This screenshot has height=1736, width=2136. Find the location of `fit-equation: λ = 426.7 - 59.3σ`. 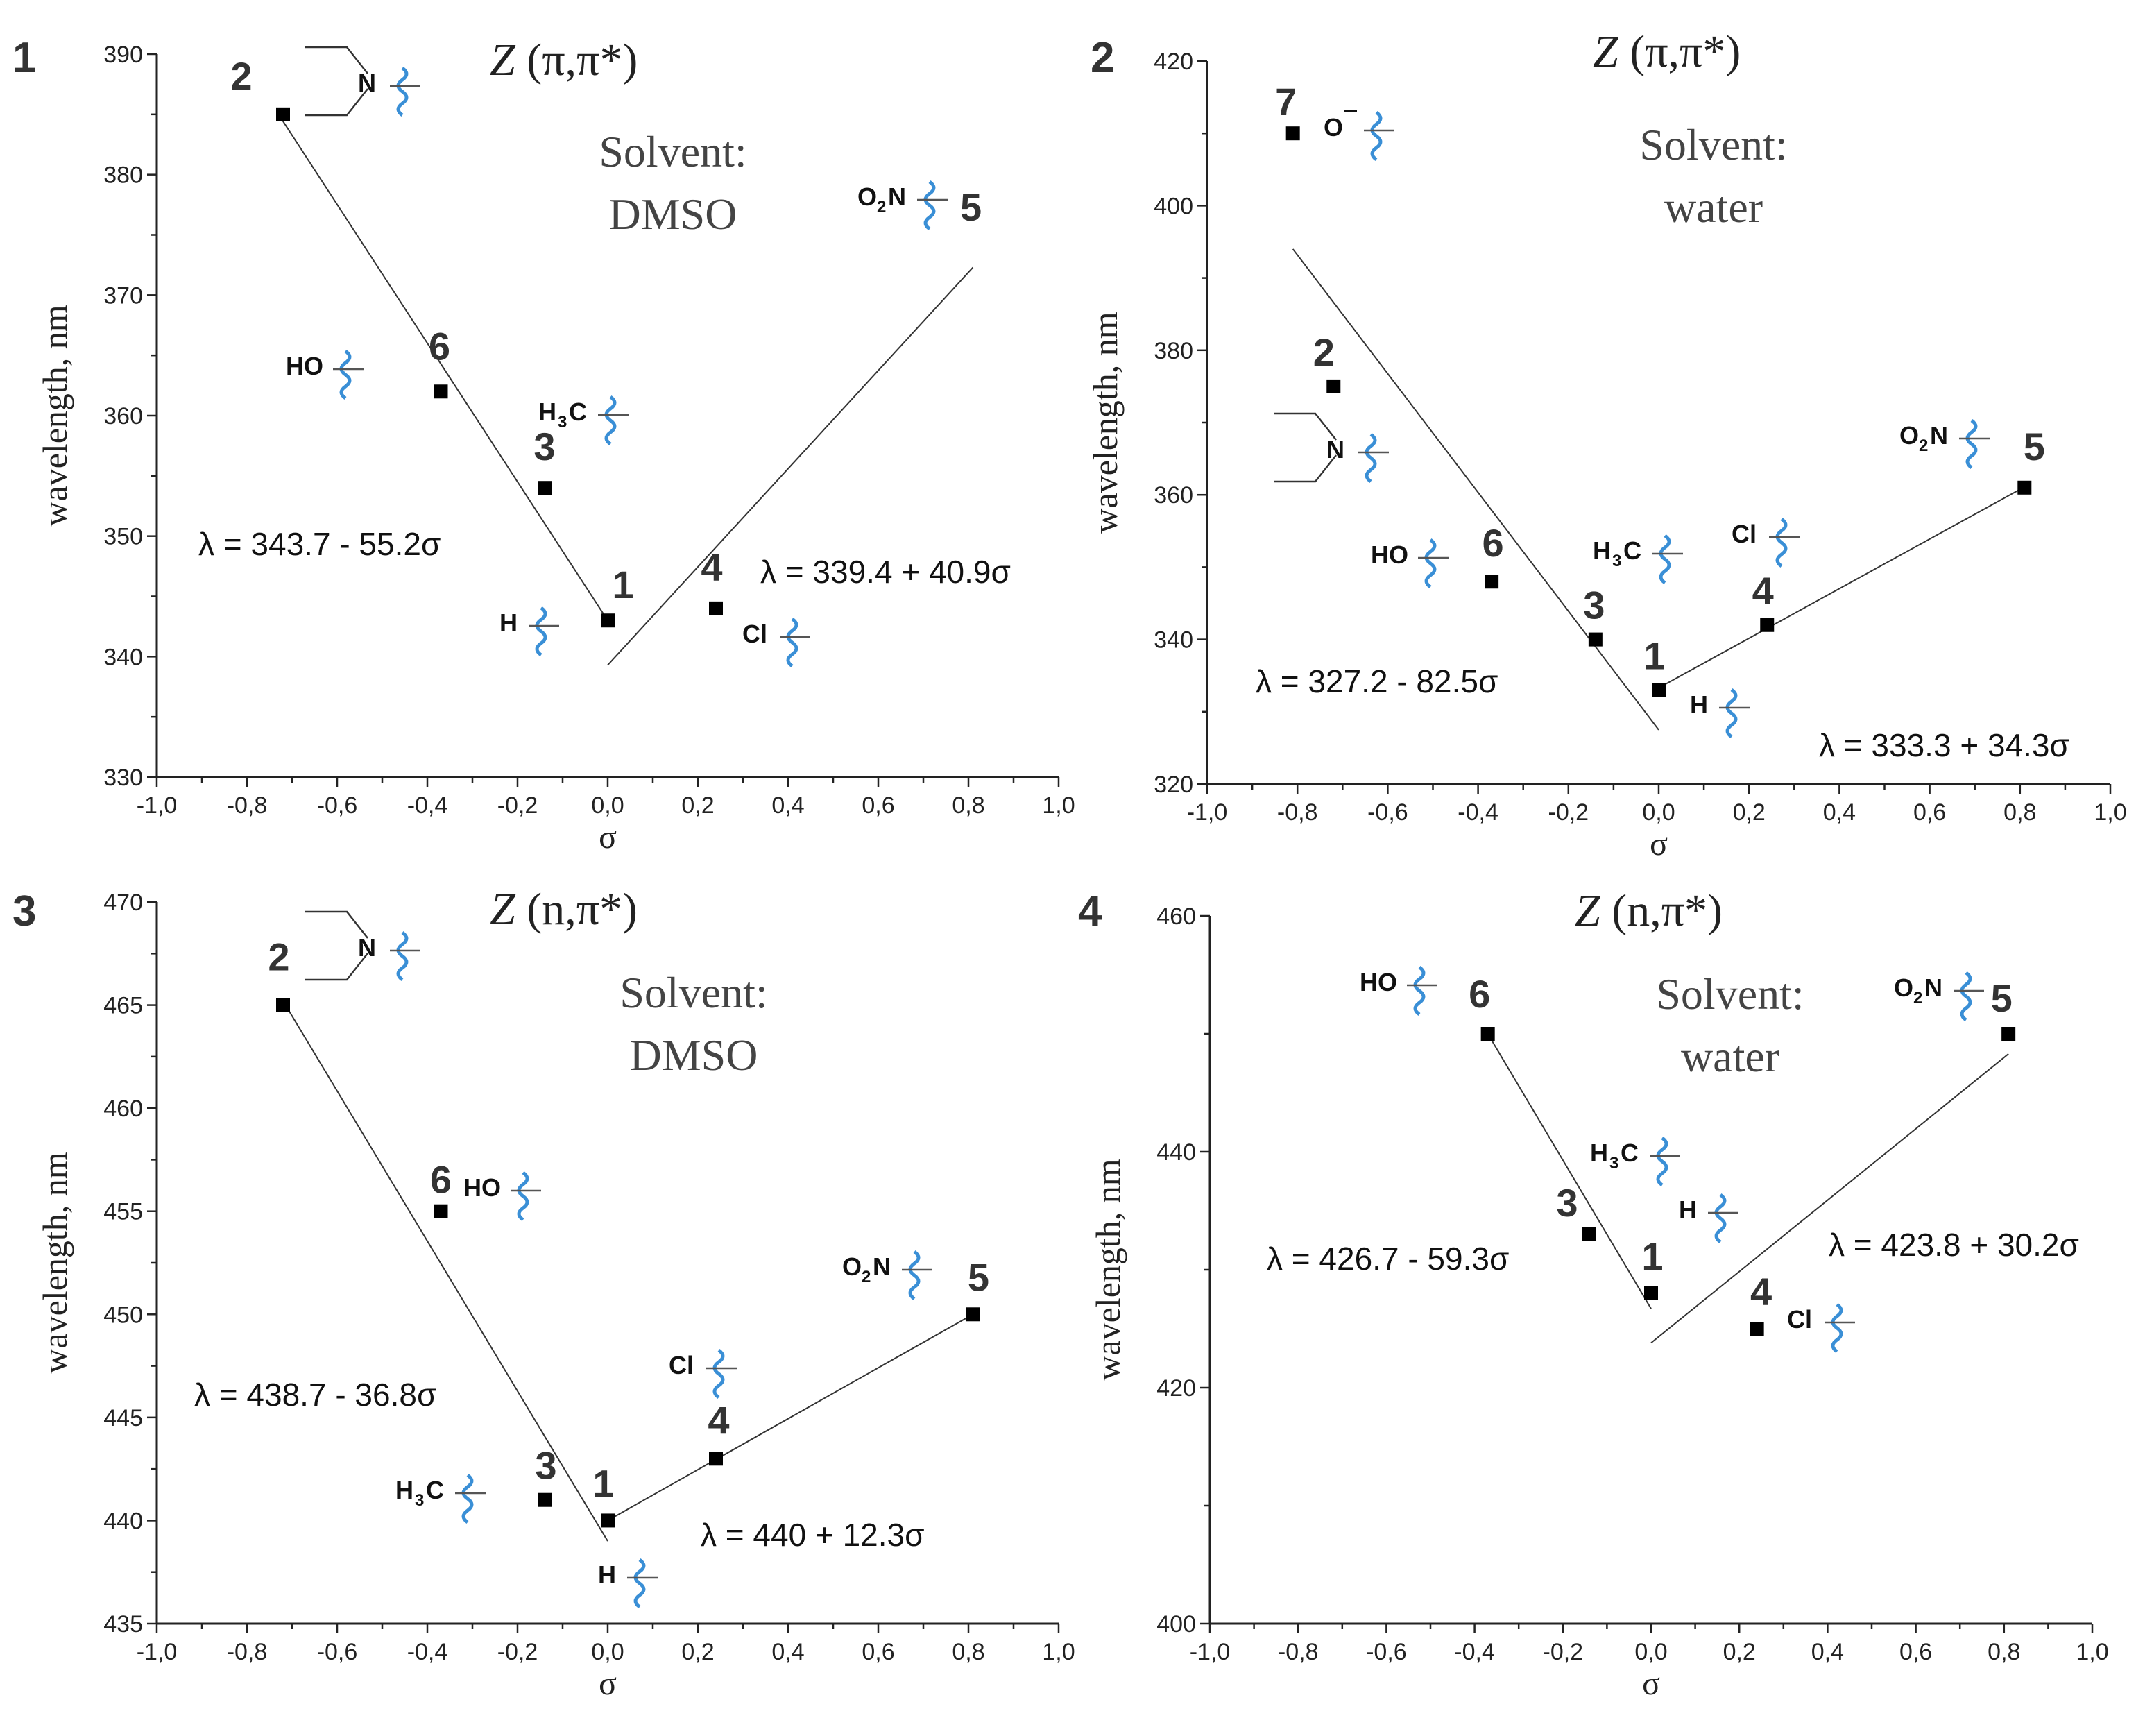

fit-equation: λ = 426.7 - 59.3σ is located at coordinates (1388, 1259).